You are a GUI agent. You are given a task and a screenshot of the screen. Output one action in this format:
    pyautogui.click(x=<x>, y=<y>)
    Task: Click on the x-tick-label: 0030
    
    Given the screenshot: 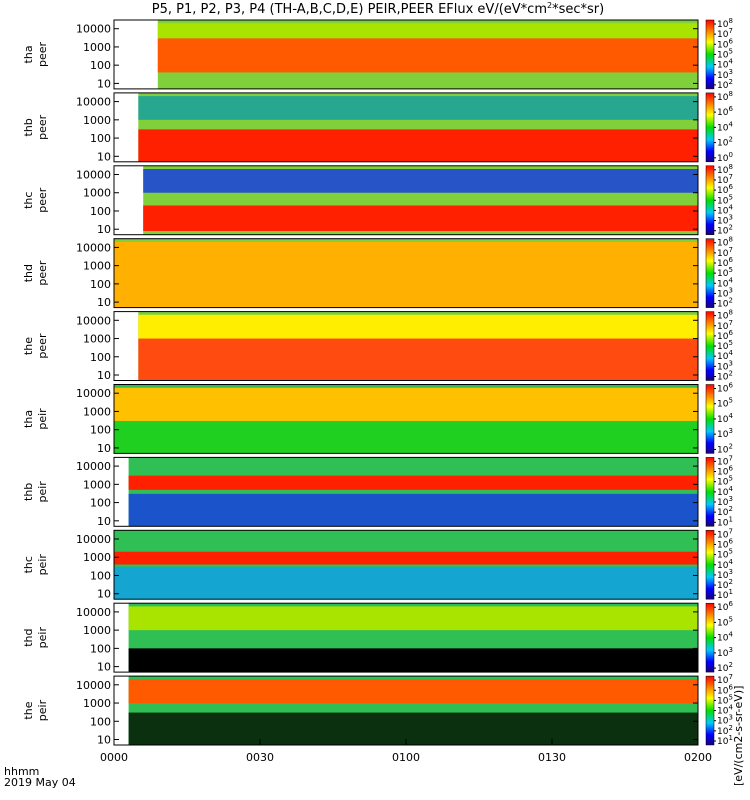 What is the action you would take?
    pyautogui.click(x=260, y=757)
    